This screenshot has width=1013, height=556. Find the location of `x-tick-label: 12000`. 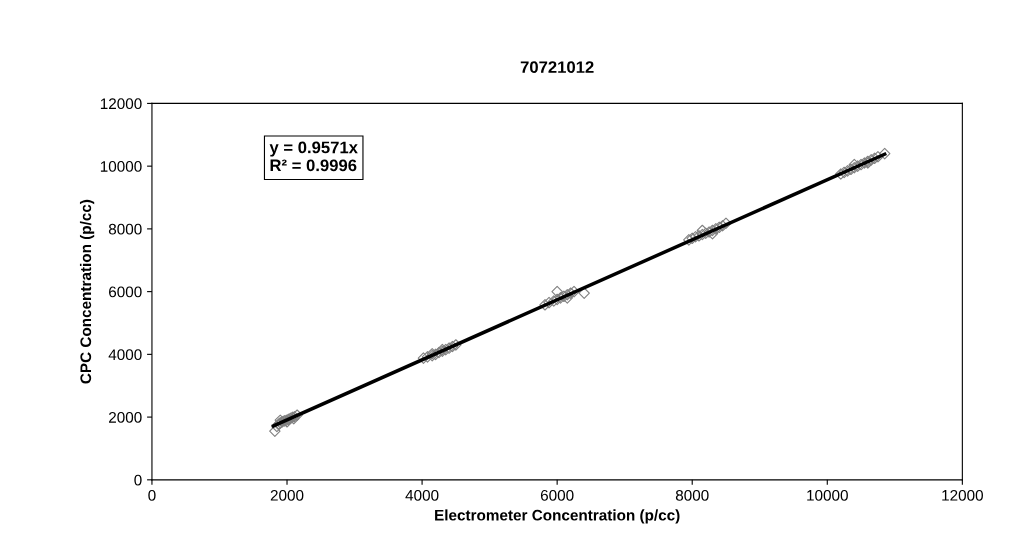

x-tick-label: 12000 is located at coordinates (962, 495).